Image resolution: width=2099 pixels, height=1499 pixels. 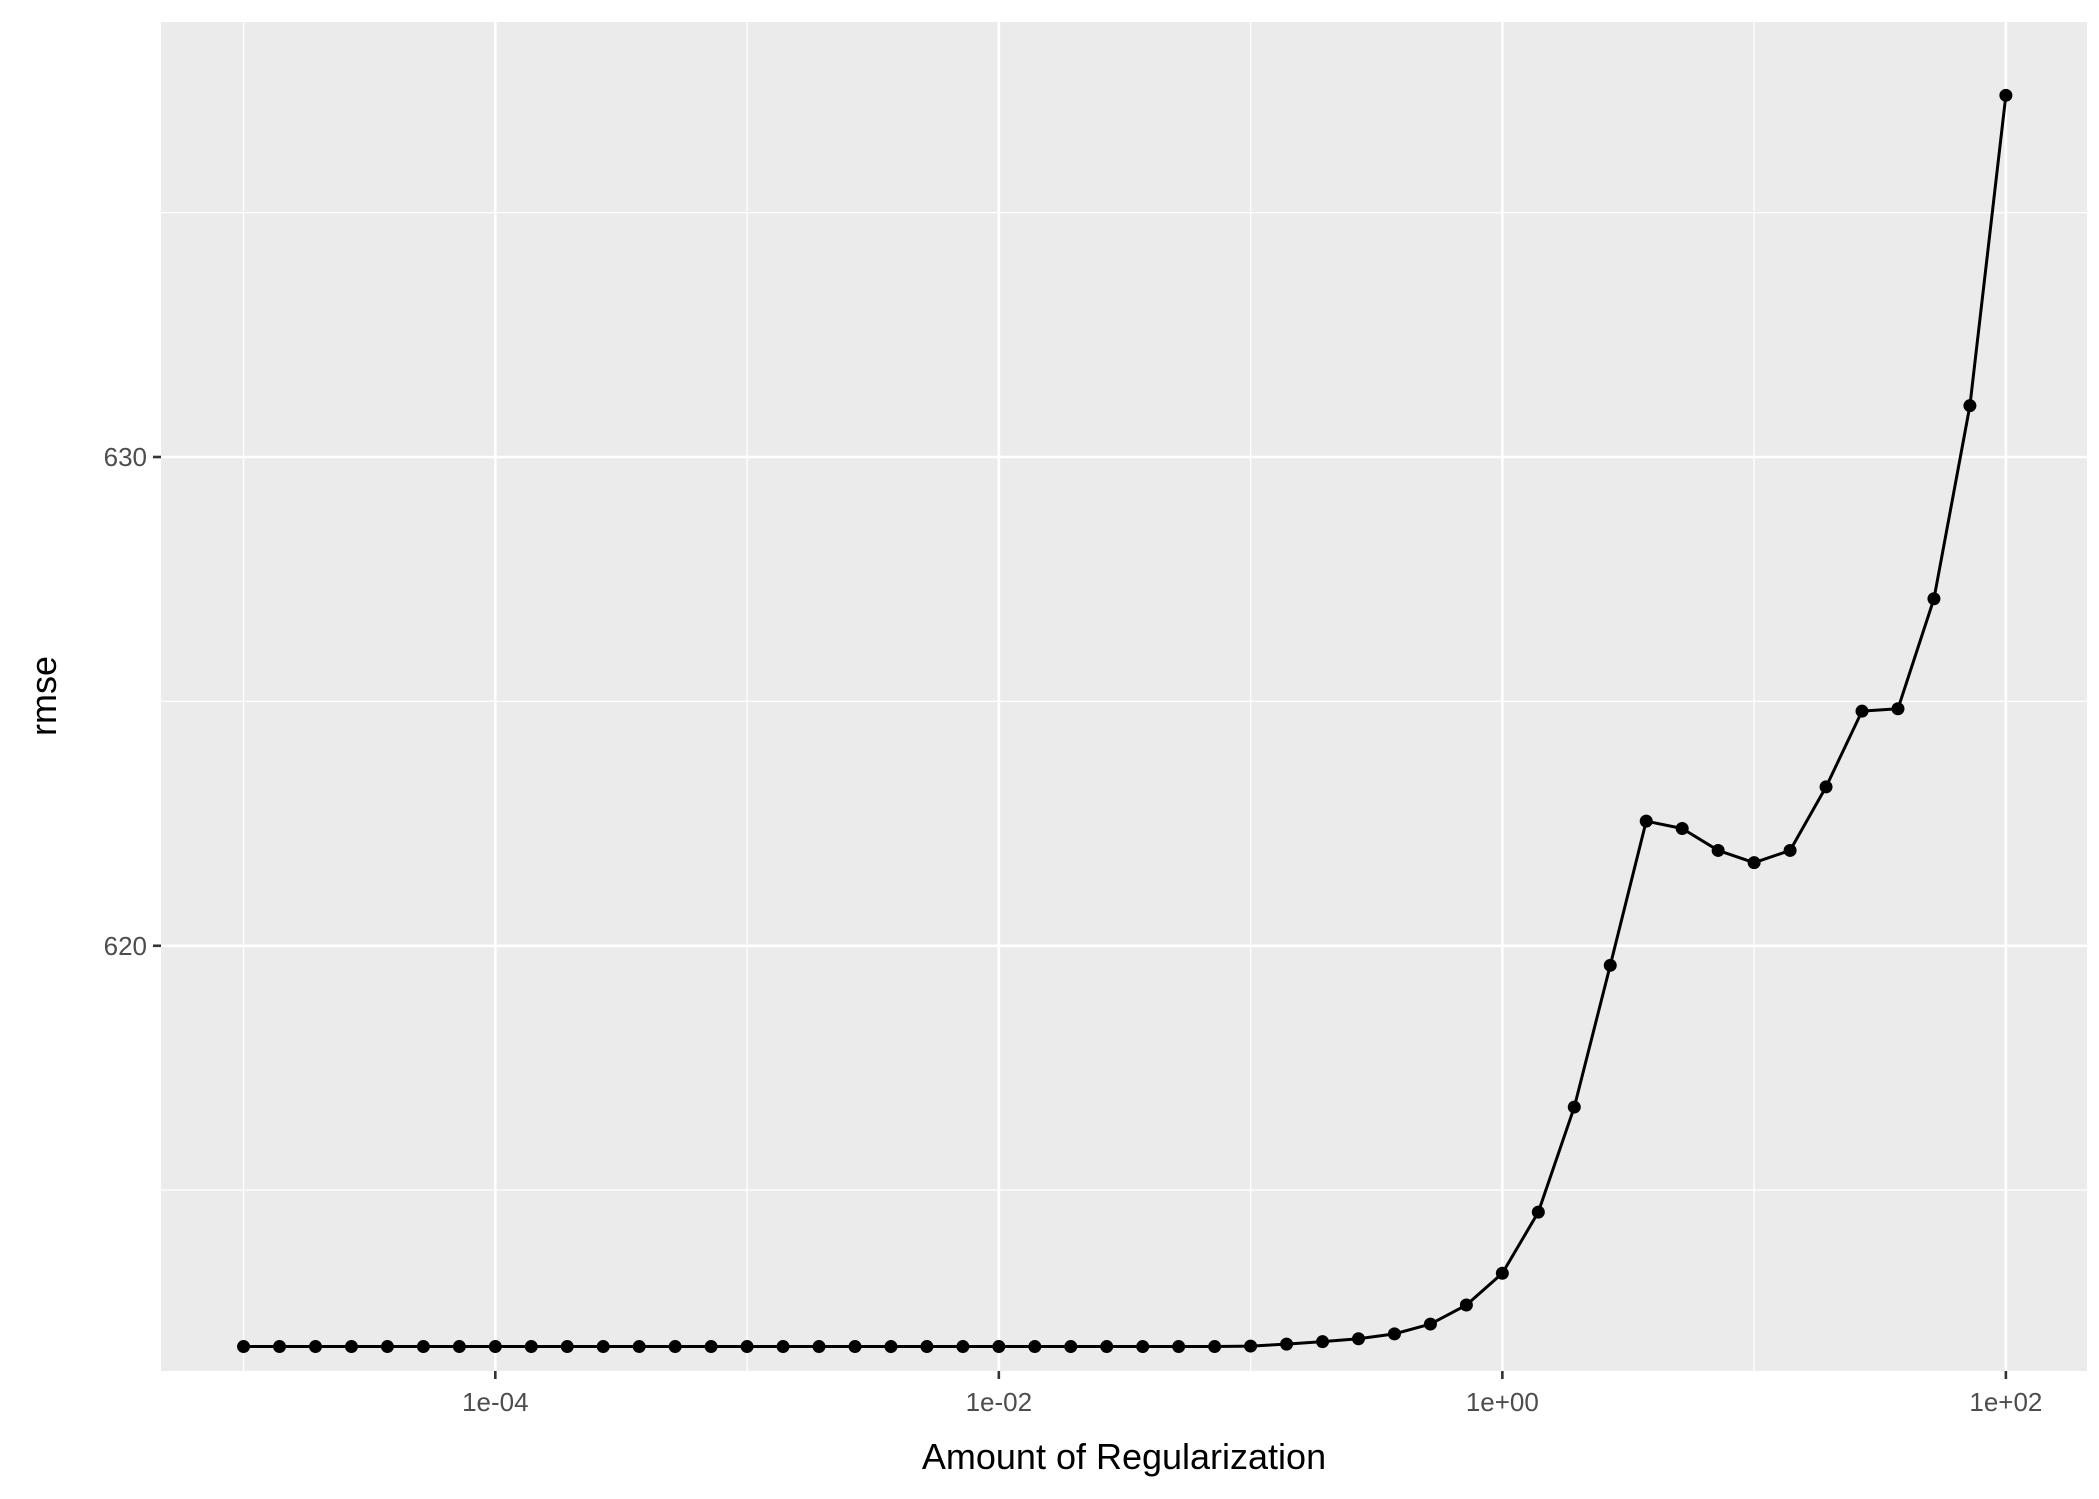 What do you see at coordinates (2005, 1402) in the screenshot?
I see `x-tick-label: 1e+02` at bounding box center [2005, 1402].